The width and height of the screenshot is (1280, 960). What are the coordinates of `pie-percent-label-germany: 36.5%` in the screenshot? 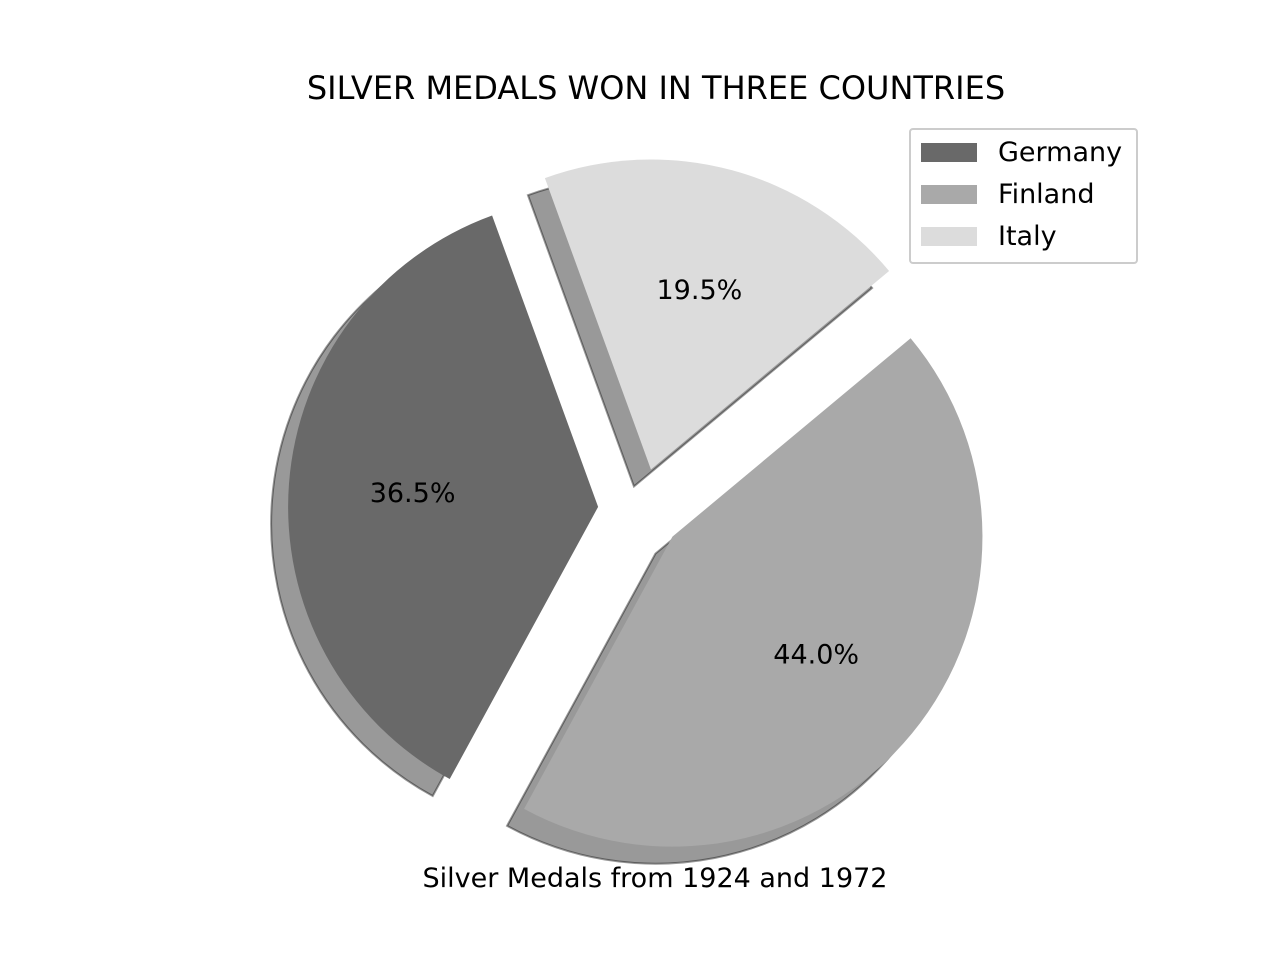 It's located at (413, 493).